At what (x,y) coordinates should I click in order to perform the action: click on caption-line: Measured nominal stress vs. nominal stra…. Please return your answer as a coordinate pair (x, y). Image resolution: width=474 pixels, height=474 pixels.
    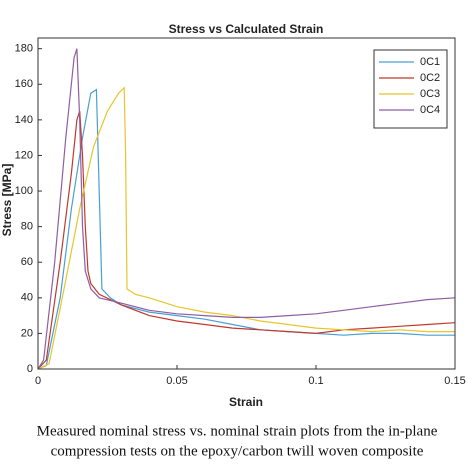
    Looking at the image, I should click on (237, 431).